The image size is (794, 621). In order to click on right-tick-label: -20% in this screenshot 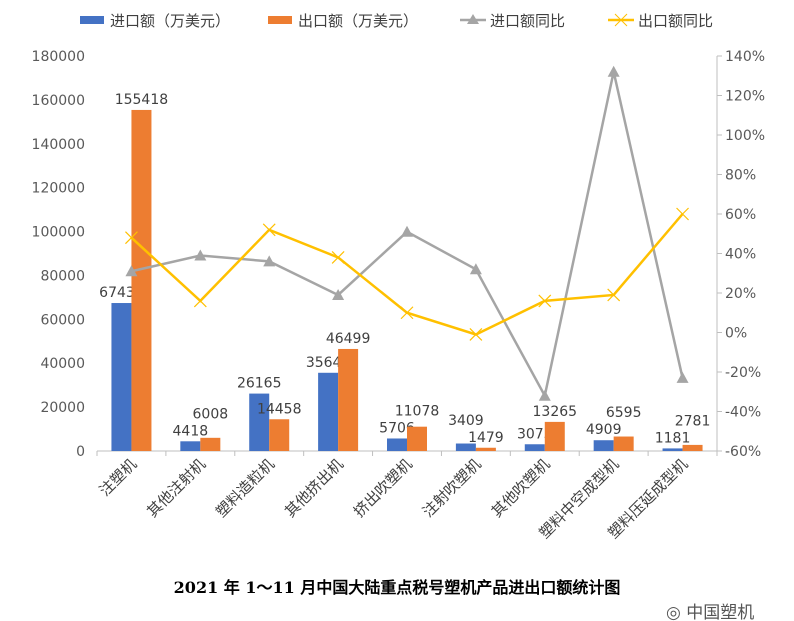, I will do `click(743, 373)`.